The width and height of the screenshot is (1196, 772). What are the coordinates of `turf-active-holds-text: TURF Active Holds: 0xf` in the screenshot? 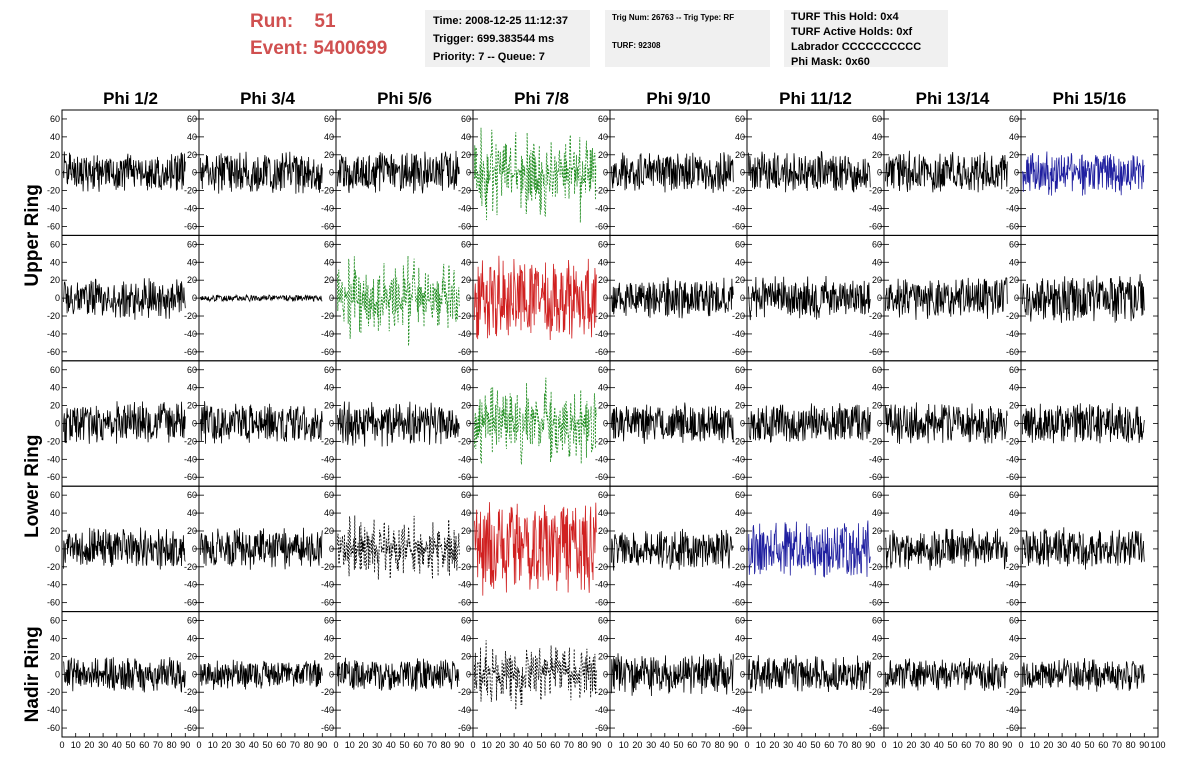 It's located at (852, 32).